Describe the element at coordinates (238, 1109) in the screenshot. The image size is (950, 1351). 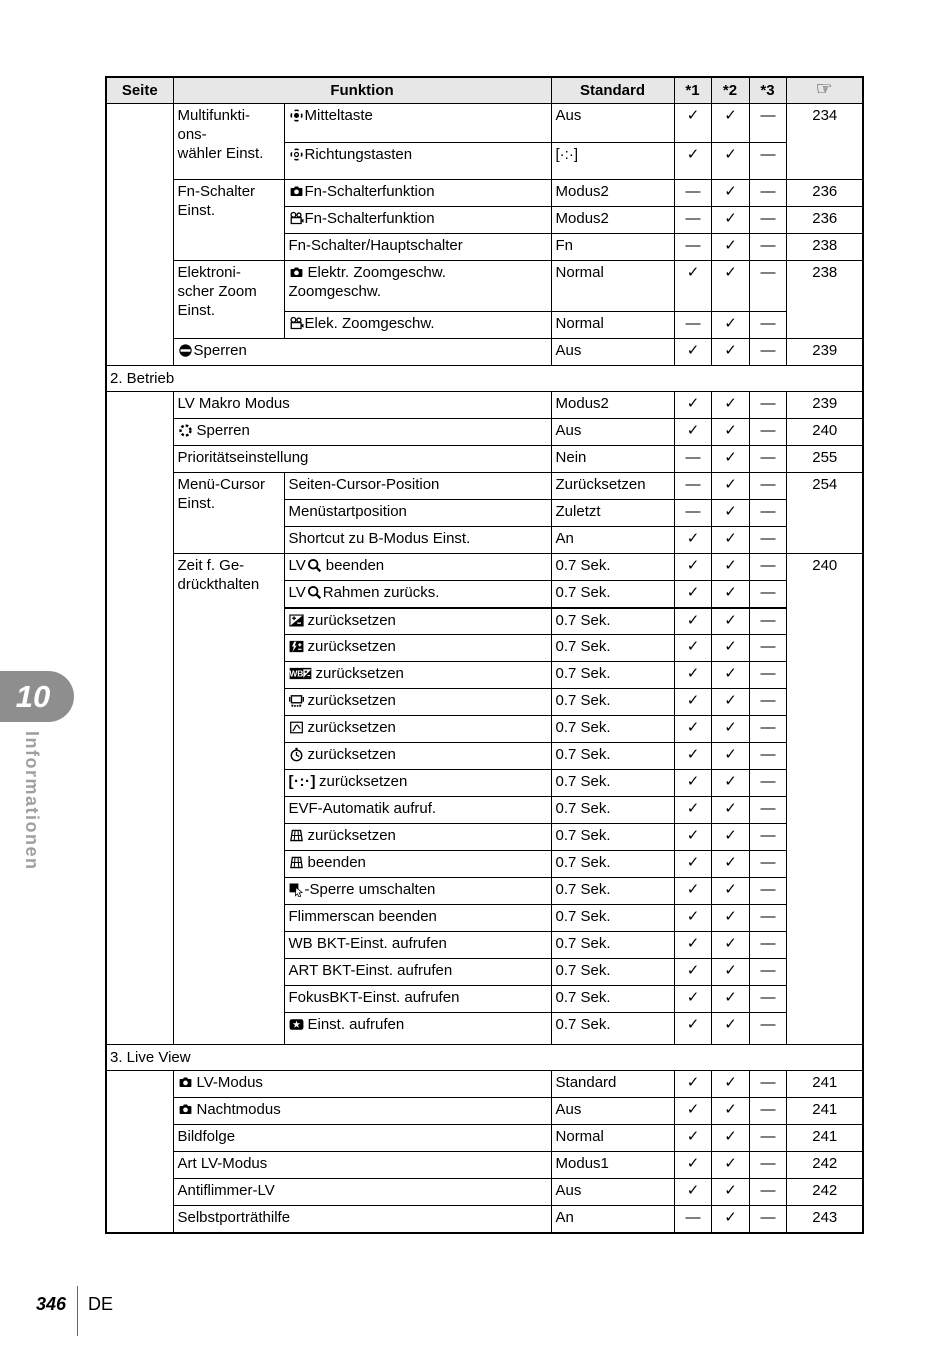
I see `function-label: Nachtmodus` at that location.